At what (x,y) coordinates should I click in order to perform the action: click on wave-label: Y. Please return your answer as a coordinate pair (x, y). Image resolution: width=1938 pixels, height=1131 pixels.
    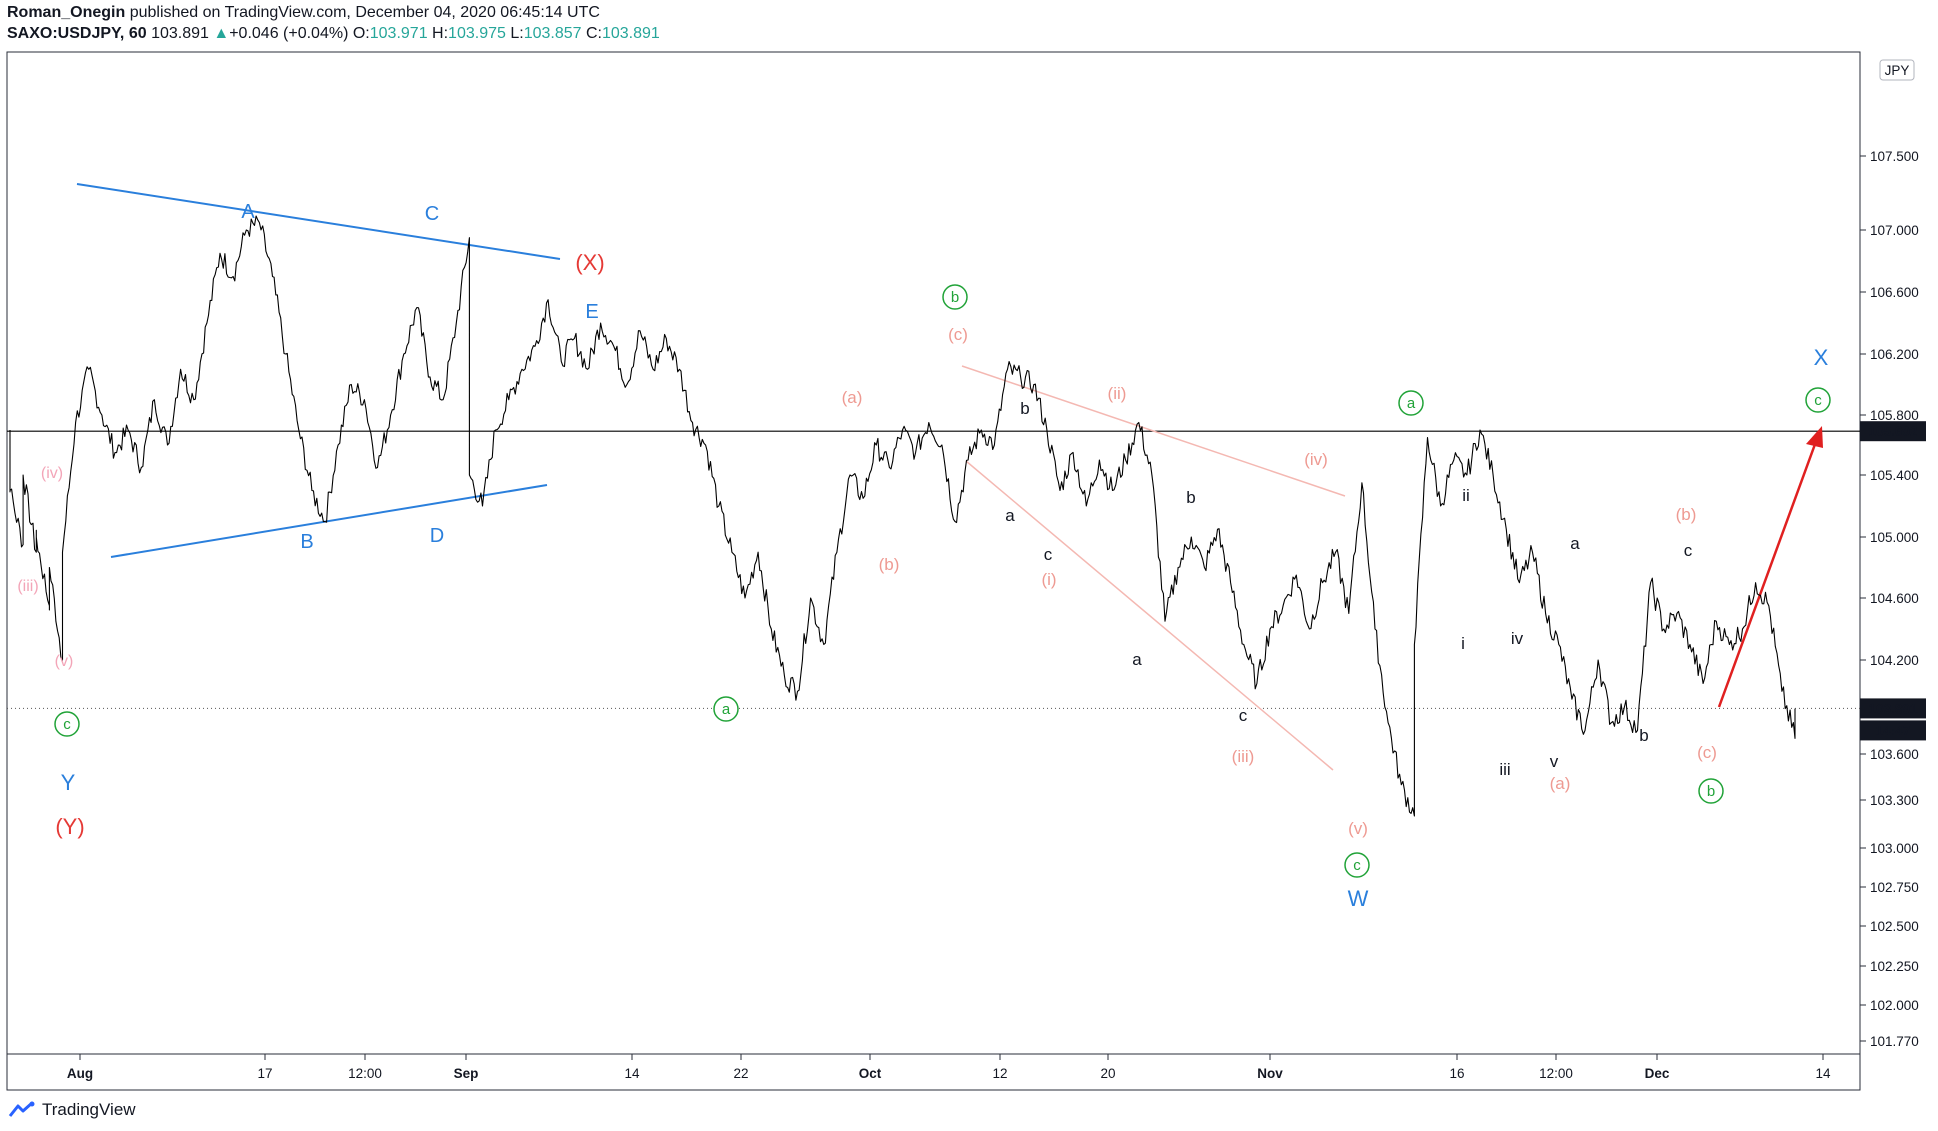
    Looking at the image, I should click on (68, 782).